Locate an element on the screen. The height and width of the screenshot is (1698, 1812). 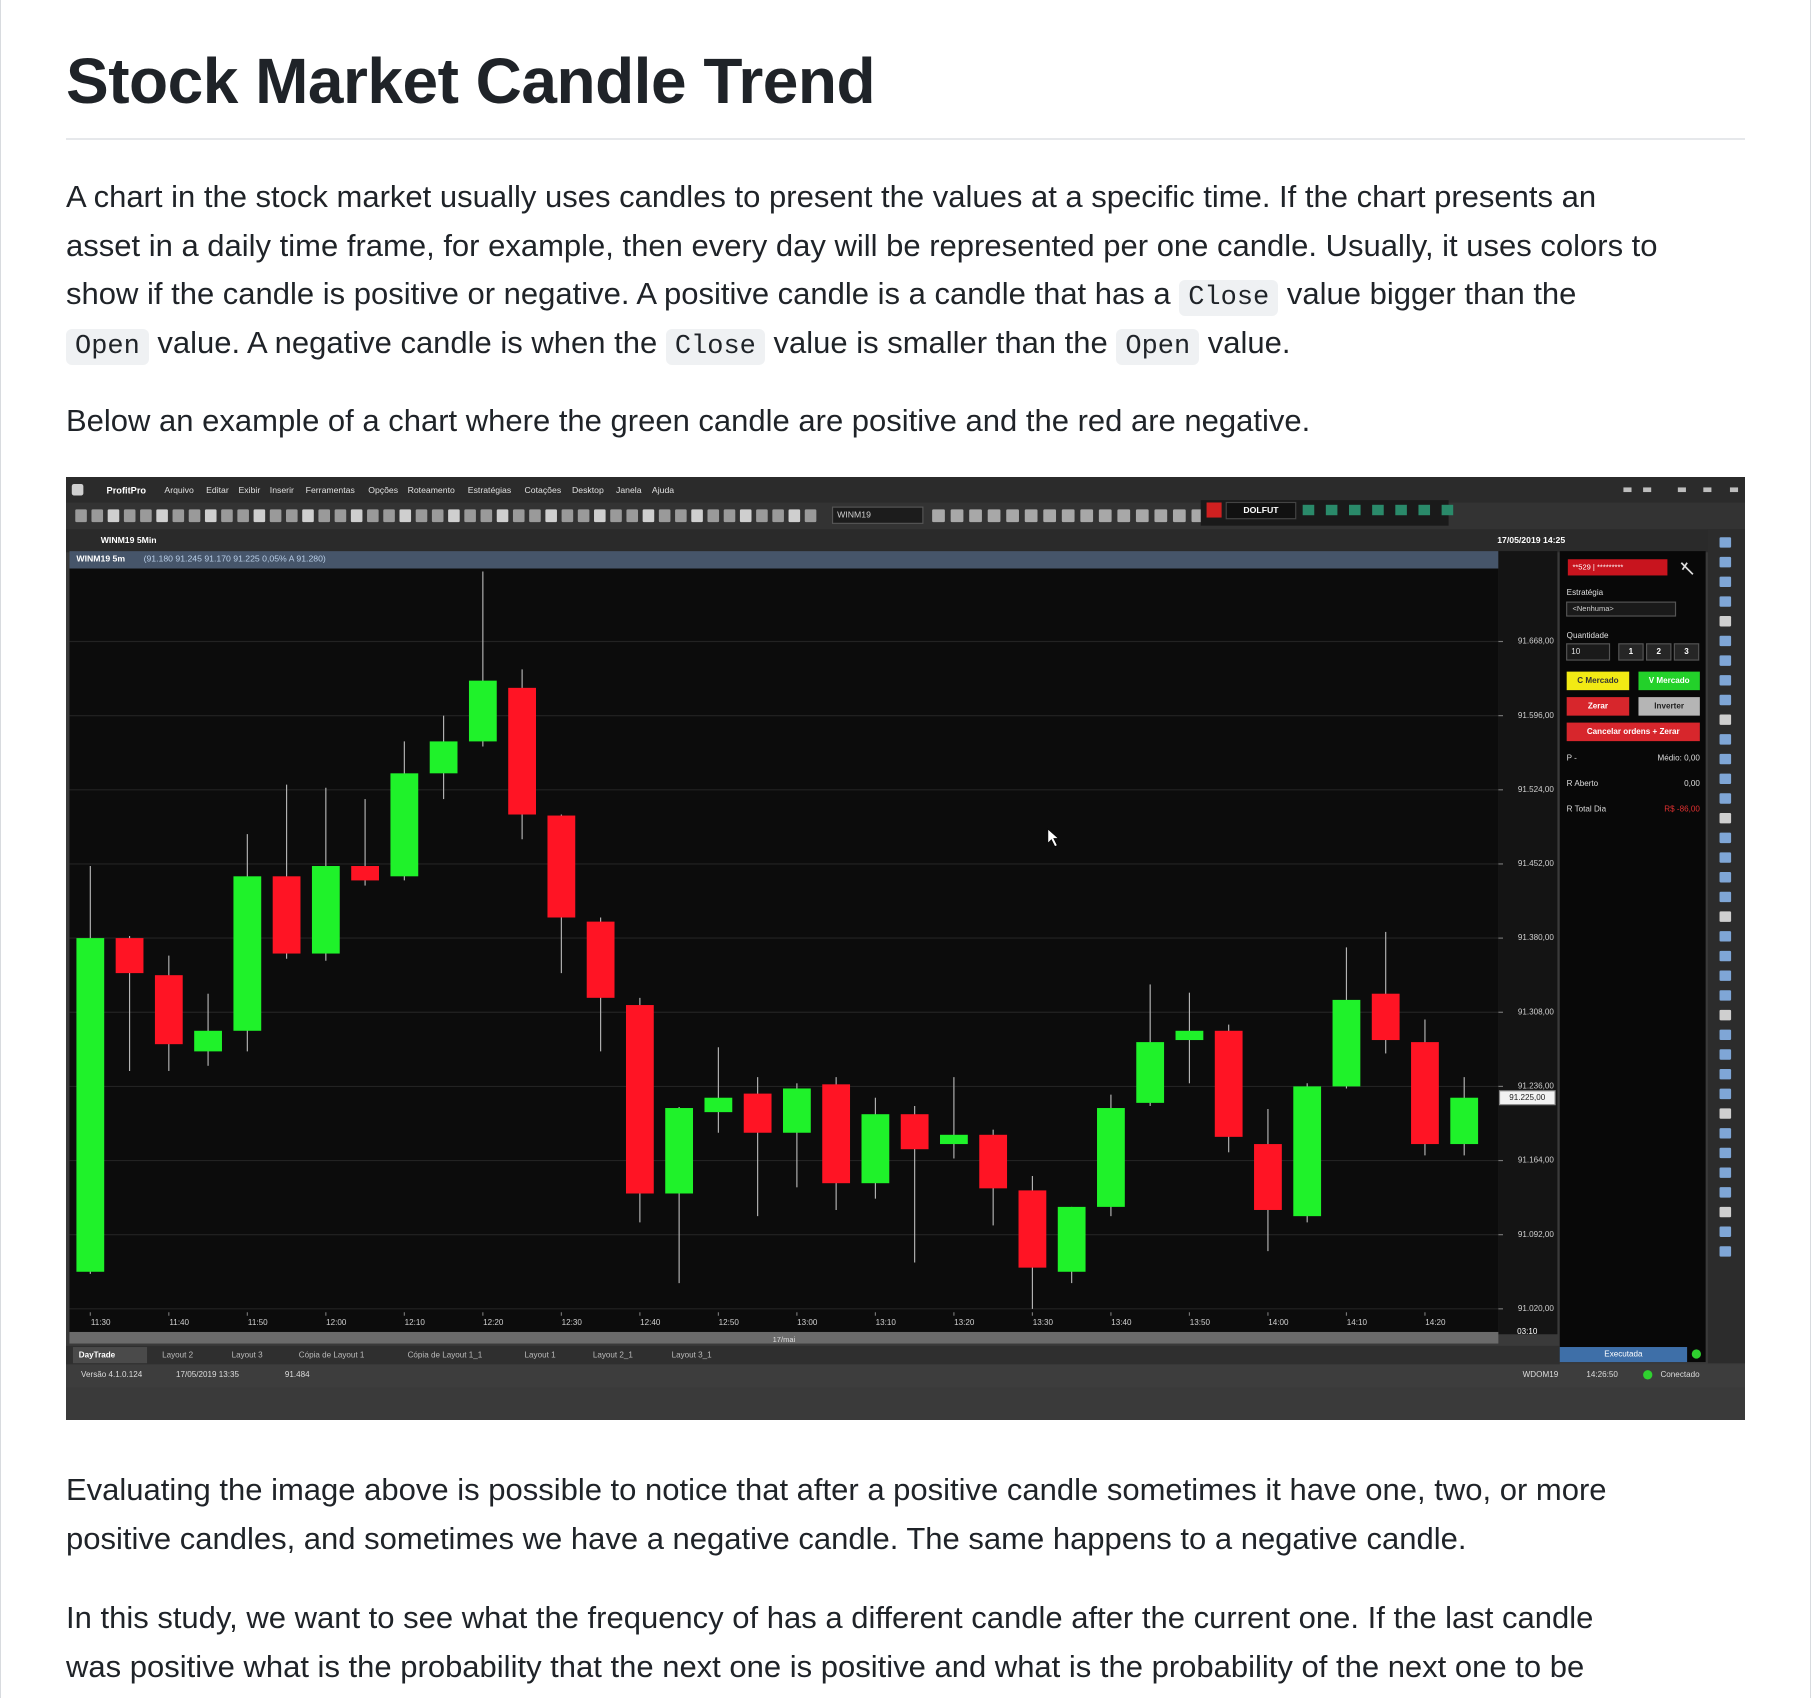
menu-item: Arquivo is located at coordinates (179, 490).